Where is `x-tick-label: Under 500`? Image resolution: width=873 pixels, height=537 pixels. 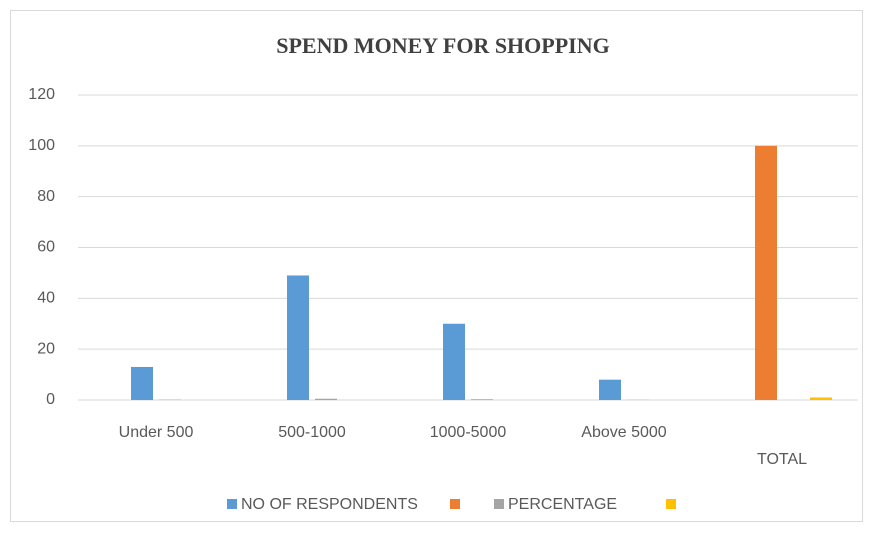 x-tick-label: Under 500 is located at coordinates (156, 432).